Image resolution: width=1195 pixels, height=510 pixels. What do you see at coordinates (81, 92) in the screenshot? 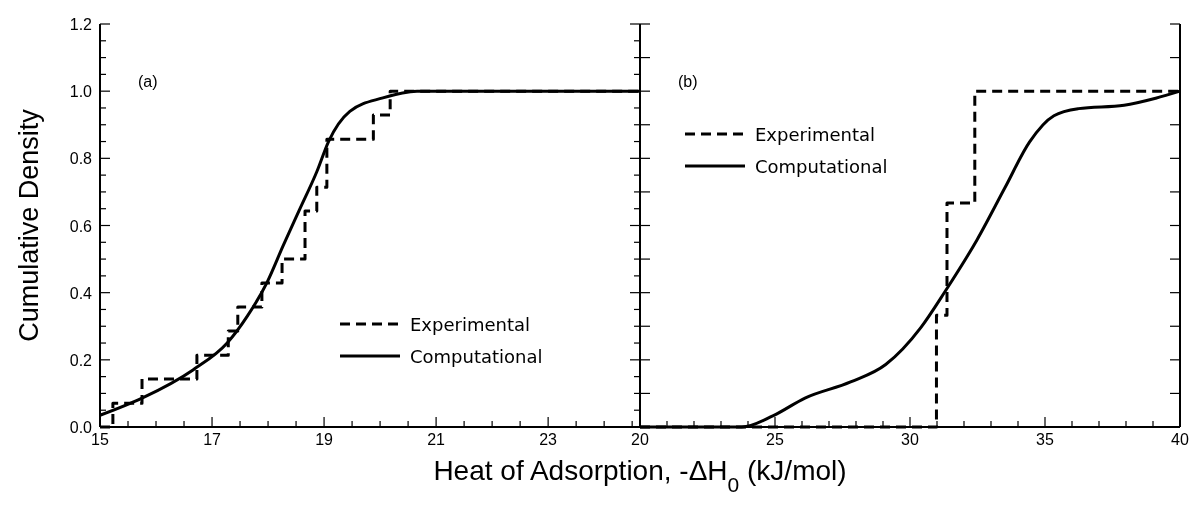
I see `y-tick-label: 1.0` at bounding box center [81, 92].